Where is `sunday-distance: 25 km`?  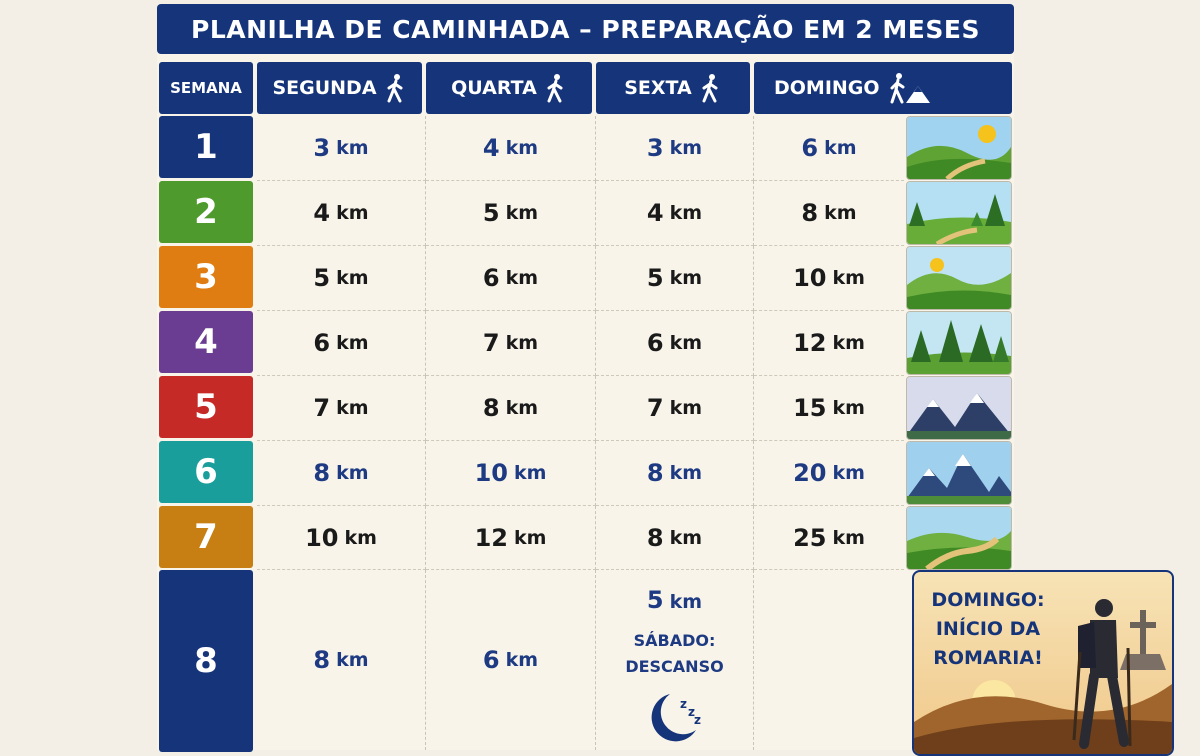
sunday-distance: 25 km is located at coordinates (829, 538).